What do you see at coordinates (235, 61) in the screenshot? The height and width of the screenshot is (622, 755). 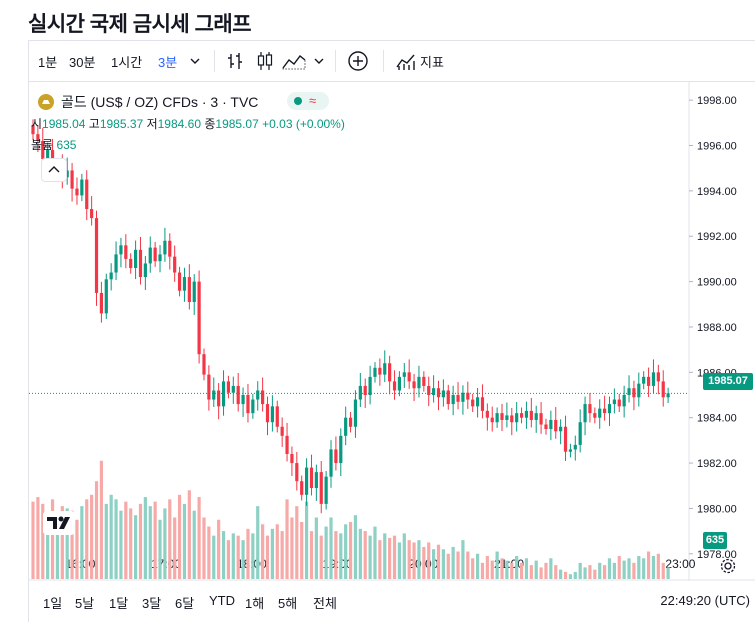 I see `bar-chart-icon` at bounding box center [235, 61].